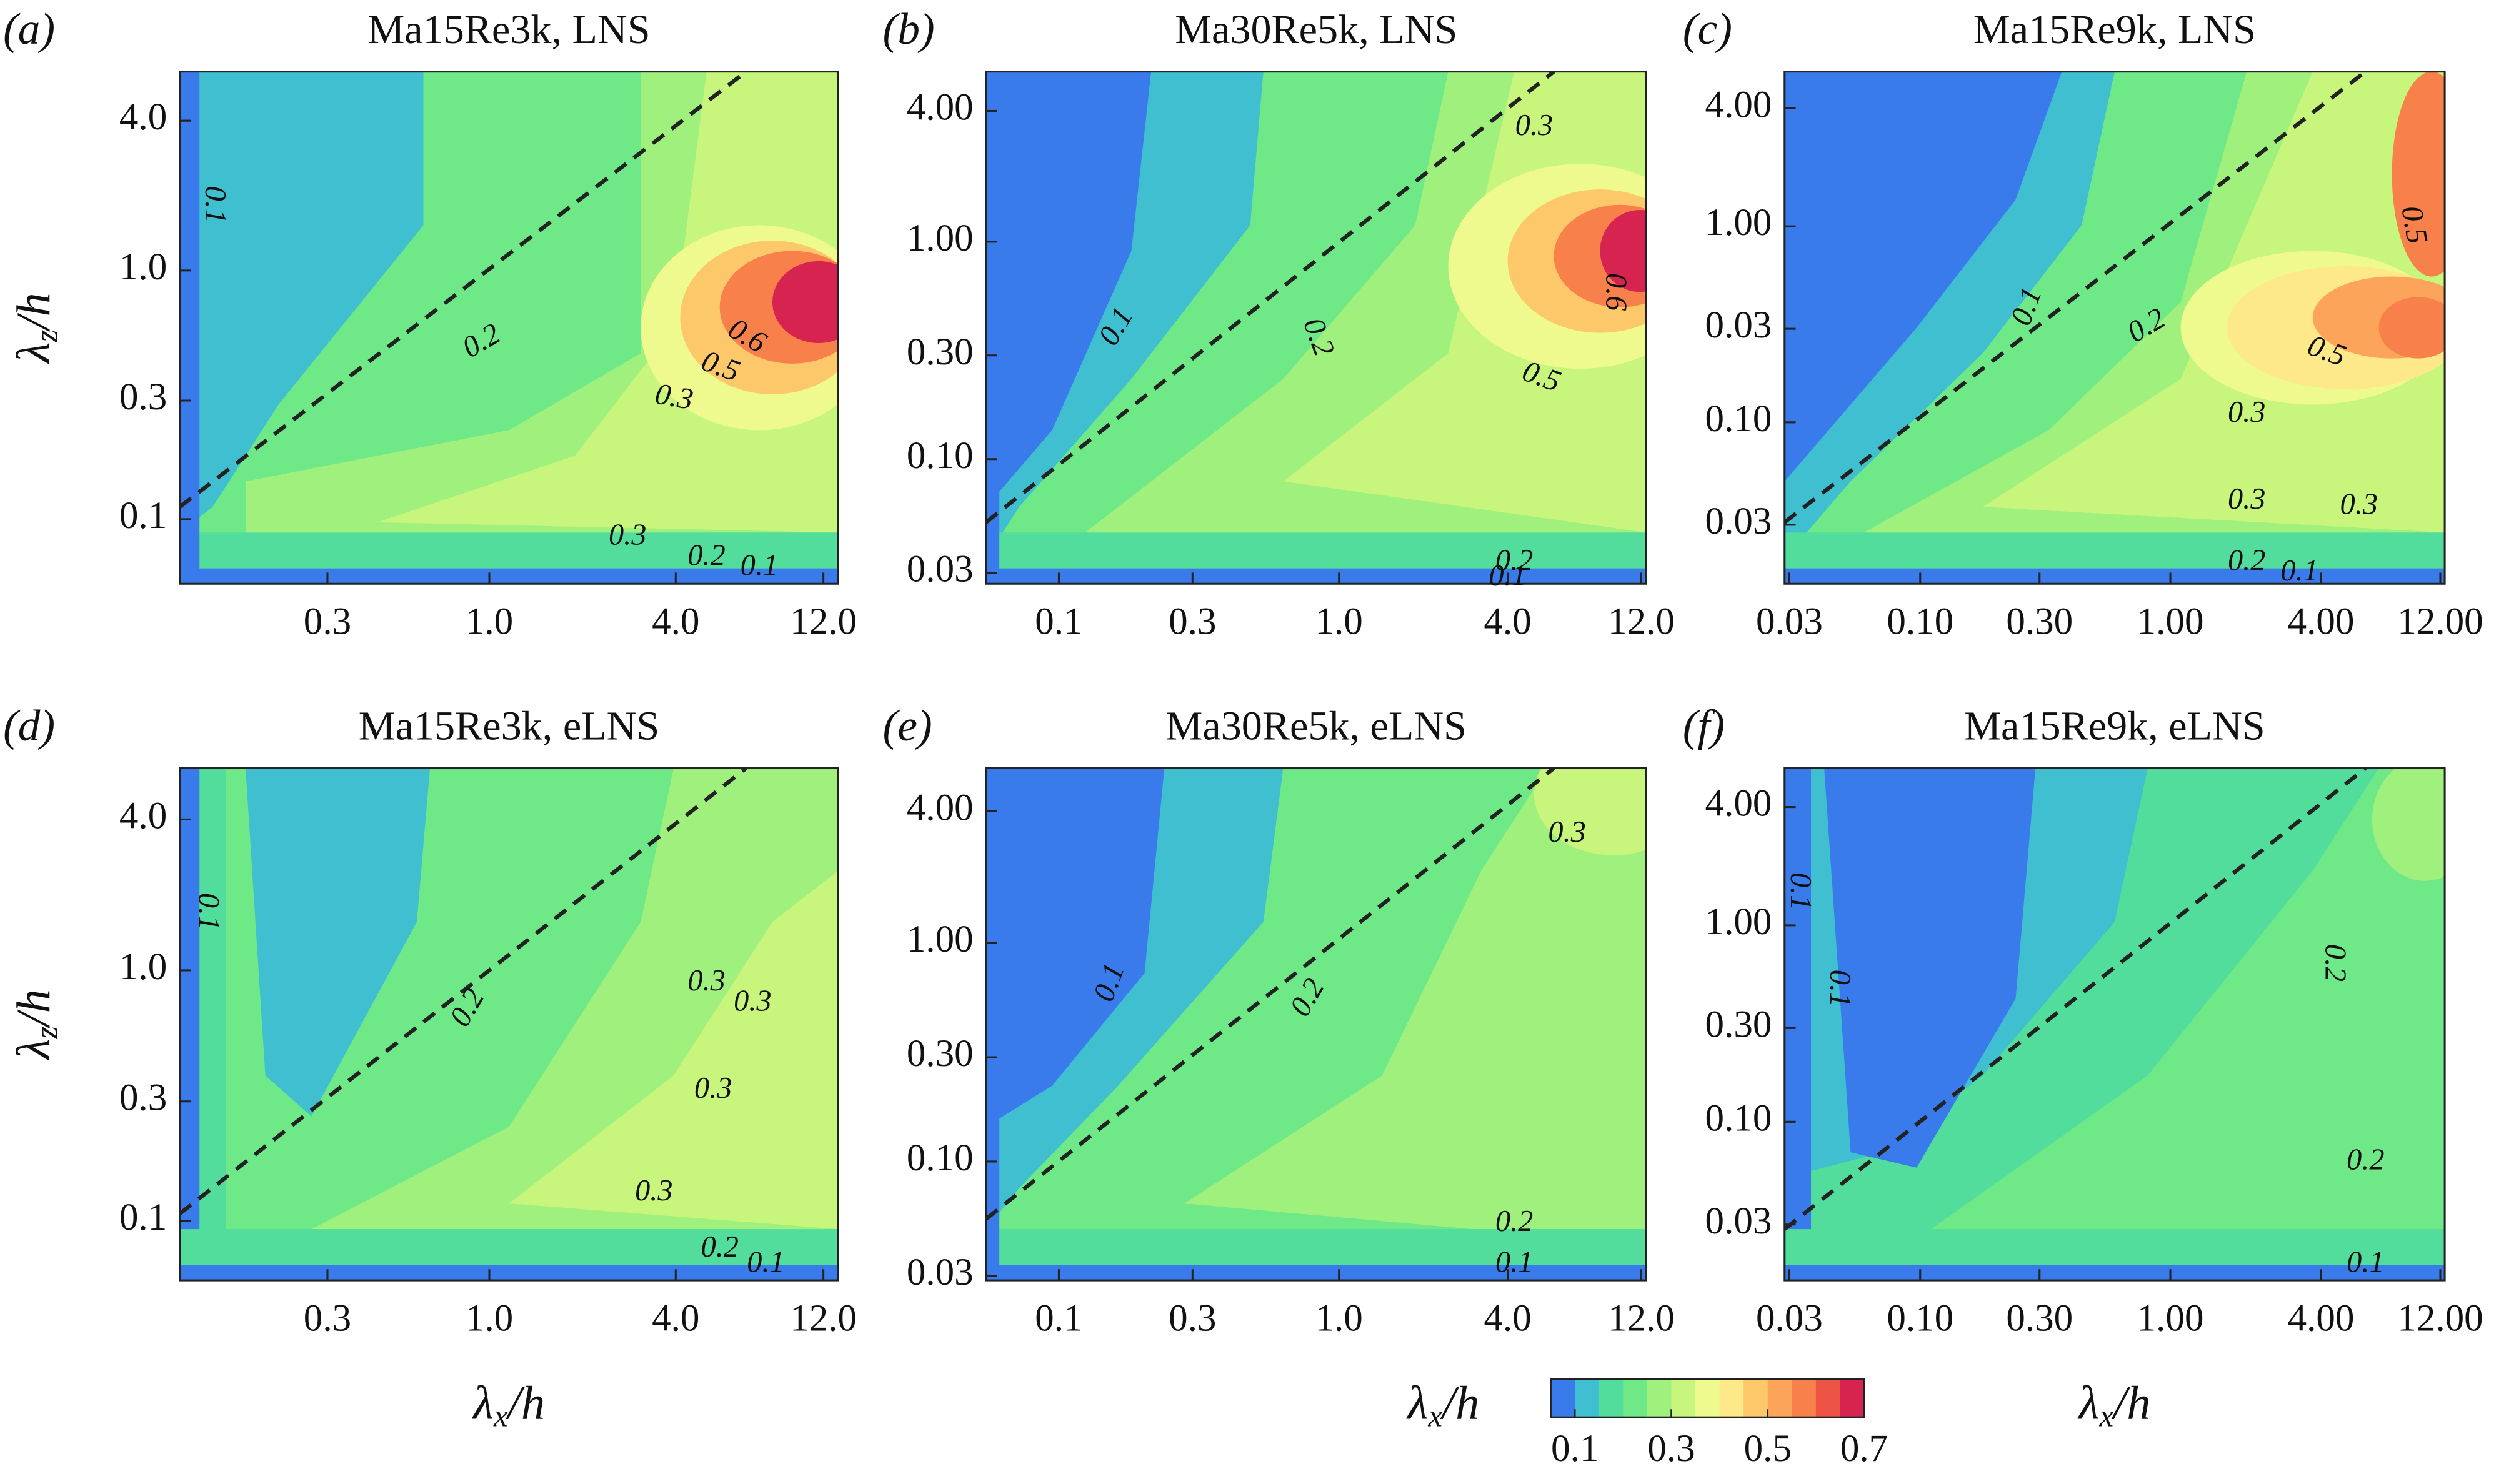 The height and width of the screenshot is (1484, 2494). I want to click on panel-label: (e), so click(907, 725).